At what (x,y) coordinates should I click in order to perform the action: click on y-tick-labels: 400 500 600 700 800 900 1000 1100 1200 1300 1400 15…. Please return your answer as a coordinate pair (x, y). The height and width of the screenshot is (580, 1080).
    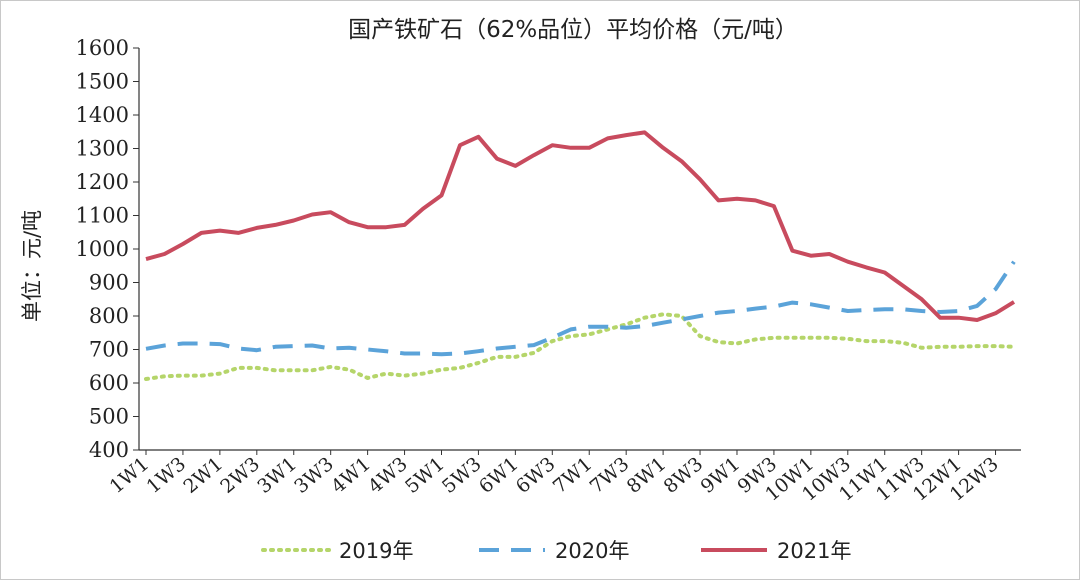
    Looking at the image, I should click on (102, 249).